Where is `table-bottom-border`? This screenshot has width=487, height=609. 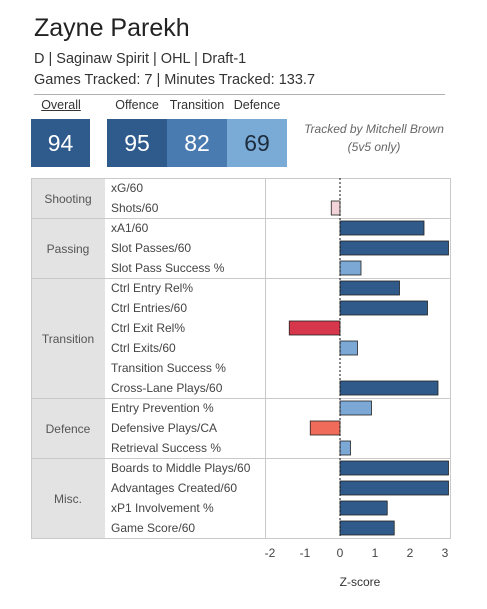
table-bottom-border is located at coordinates (241, 538).